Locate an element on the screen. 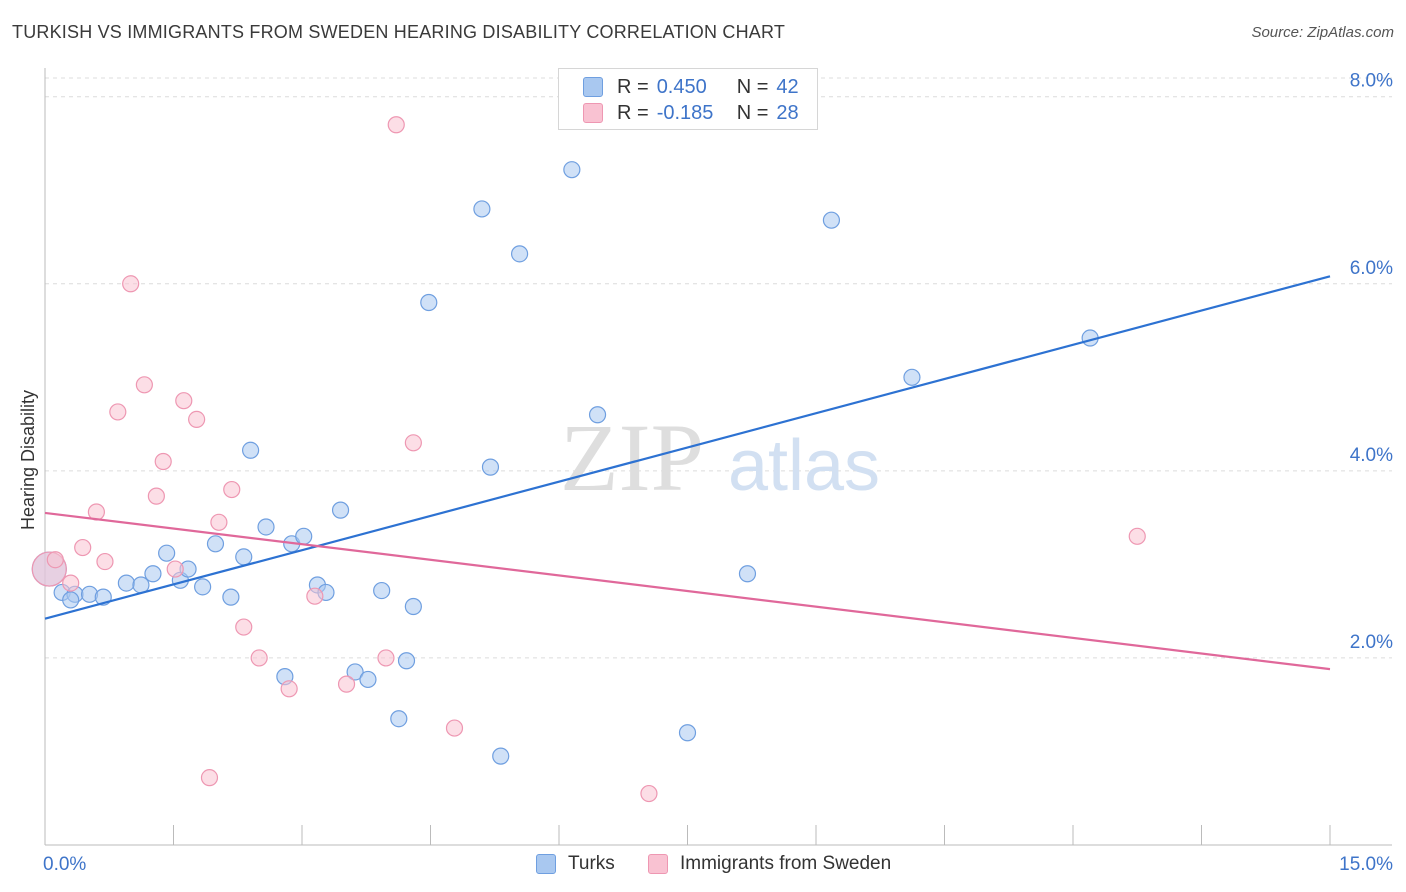 Image resolution: width=1406 pixels, height=892 pixels. turks-r-value: 0.450 is located at coordinates (681, 86).